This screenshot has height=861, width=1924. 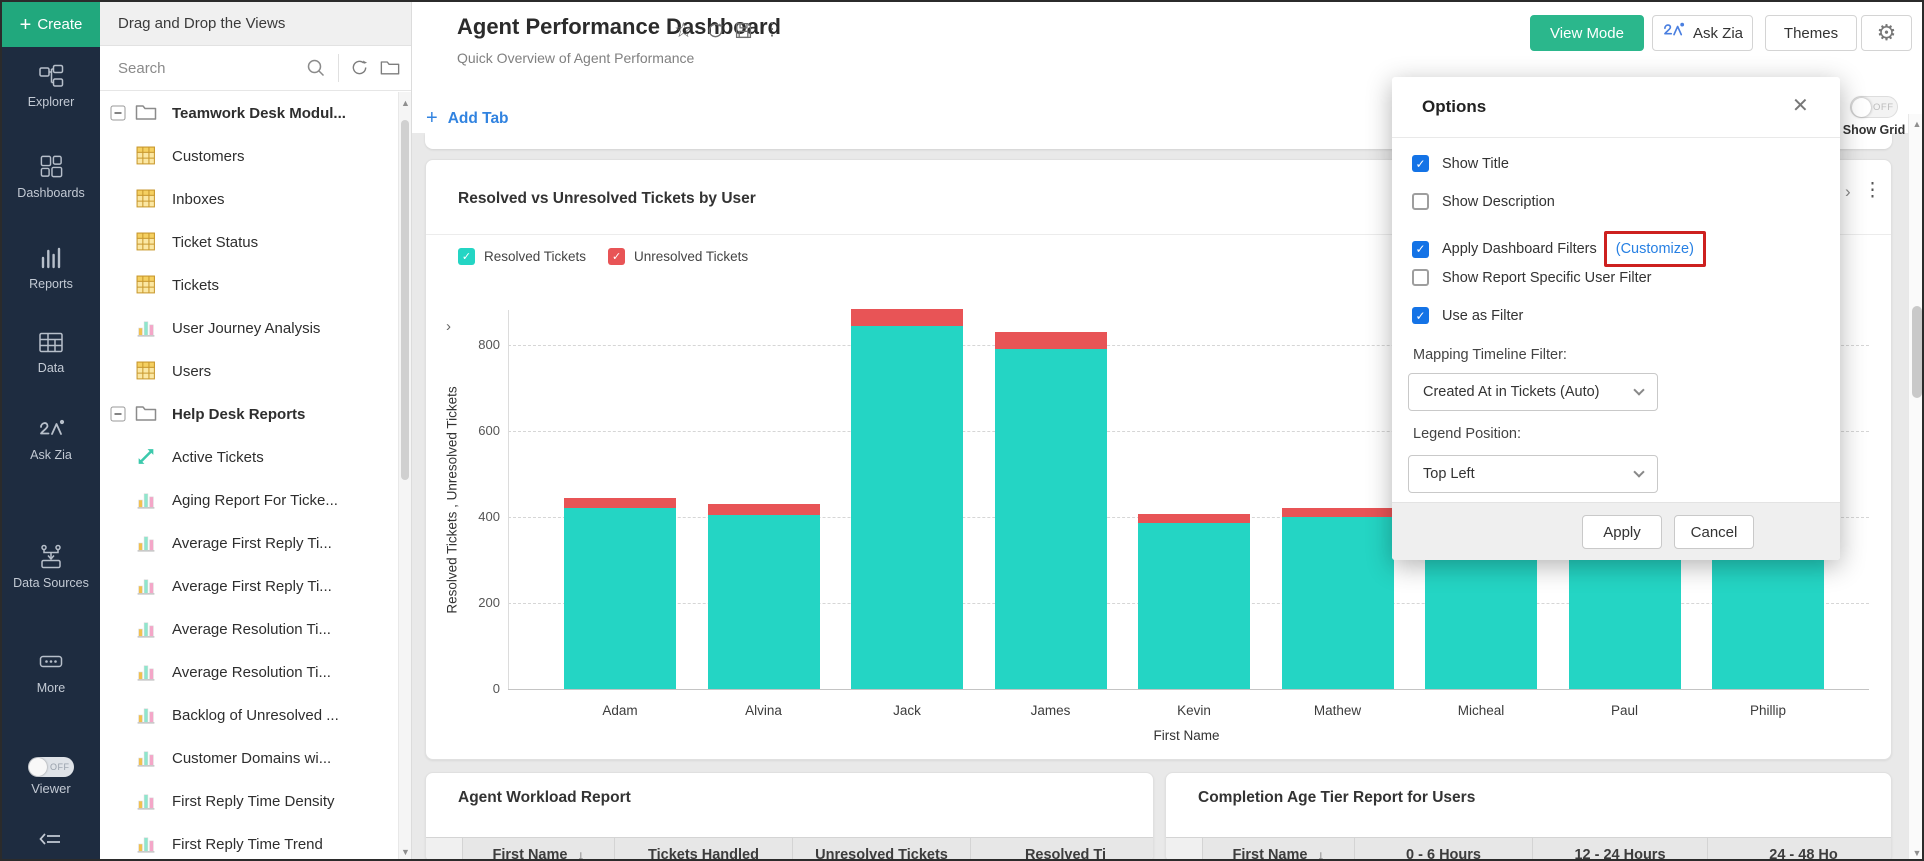 I want to click on show-grid-control: OFF Show Grid, so click(x=1874, y=116).